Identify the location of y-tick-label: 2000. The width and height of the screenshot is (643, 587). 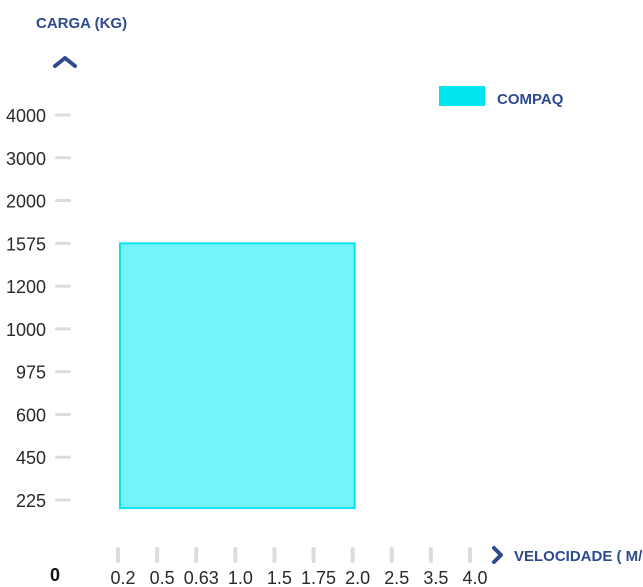
(26, 202).